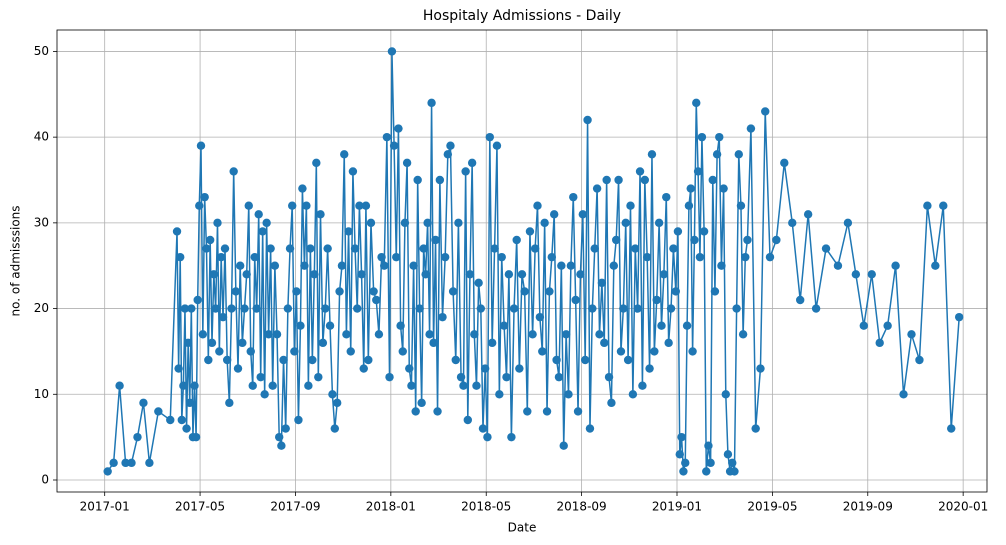  Describe the element at coordinates (772, 507) in the screenshot. I see `x-tick-label: 2019-05` at that location.